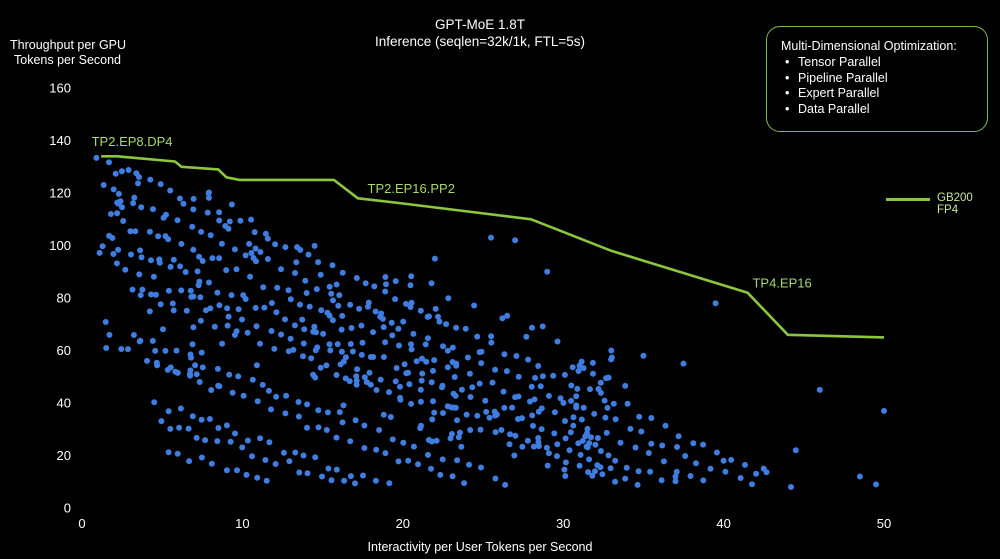  What do you see at coordinates (941, 203) in the screenshot?
I see `series-legend: GB200 FP4` at bounding box center [941, 203].